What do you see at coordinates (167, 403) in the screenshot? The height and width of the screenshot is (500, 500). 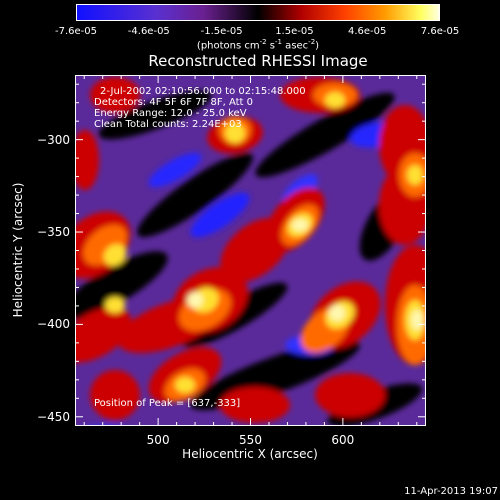 I see `peak-position-label: Position of Peak = [637,-333]` at bounding box center [167, 403].